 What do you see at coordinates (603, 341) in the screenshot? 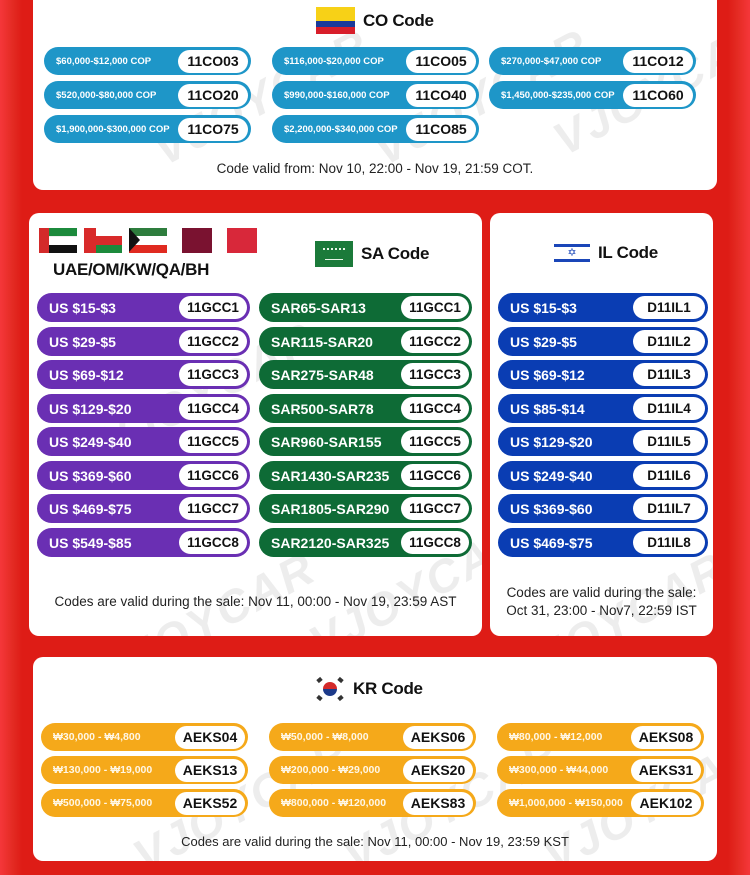
I see `il-code-pill: US $29-$5 D11IL2` at bounding box center [603, 341].